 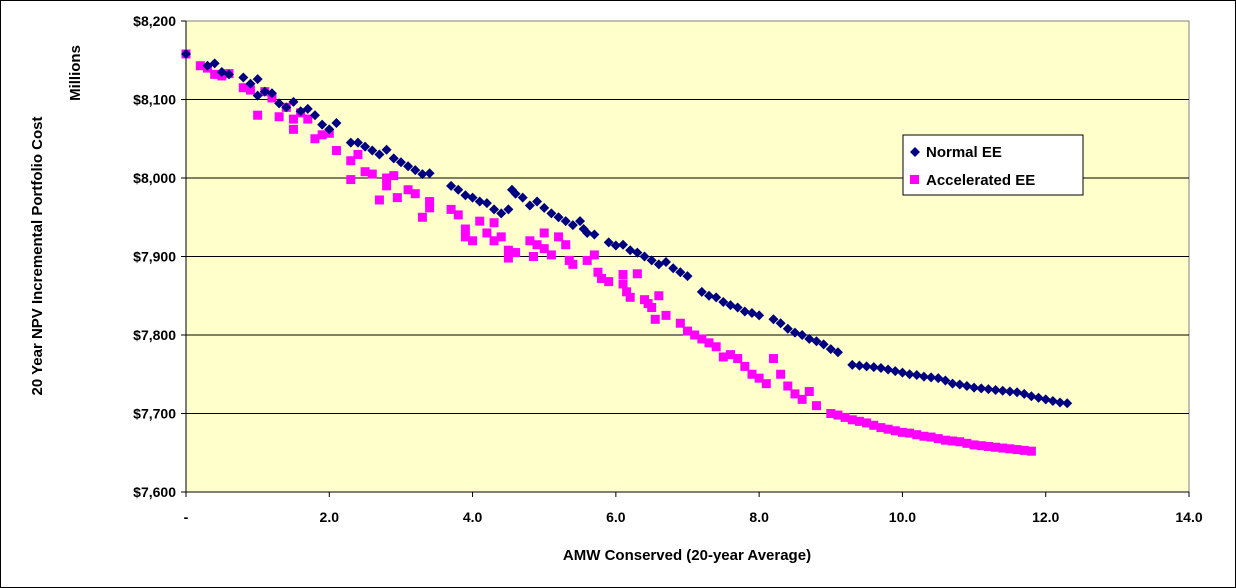 What do you see at coordinates (1188, 517) in the screenshot?
I see `x-tick-label: 14.0` at bounding box center [1188, 517].